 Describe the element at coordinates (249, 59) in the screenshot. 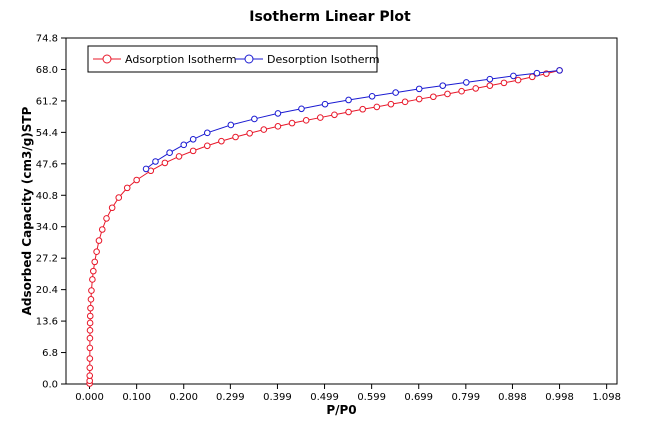

I see `desorption-isotherm-legend-marker` at that location.